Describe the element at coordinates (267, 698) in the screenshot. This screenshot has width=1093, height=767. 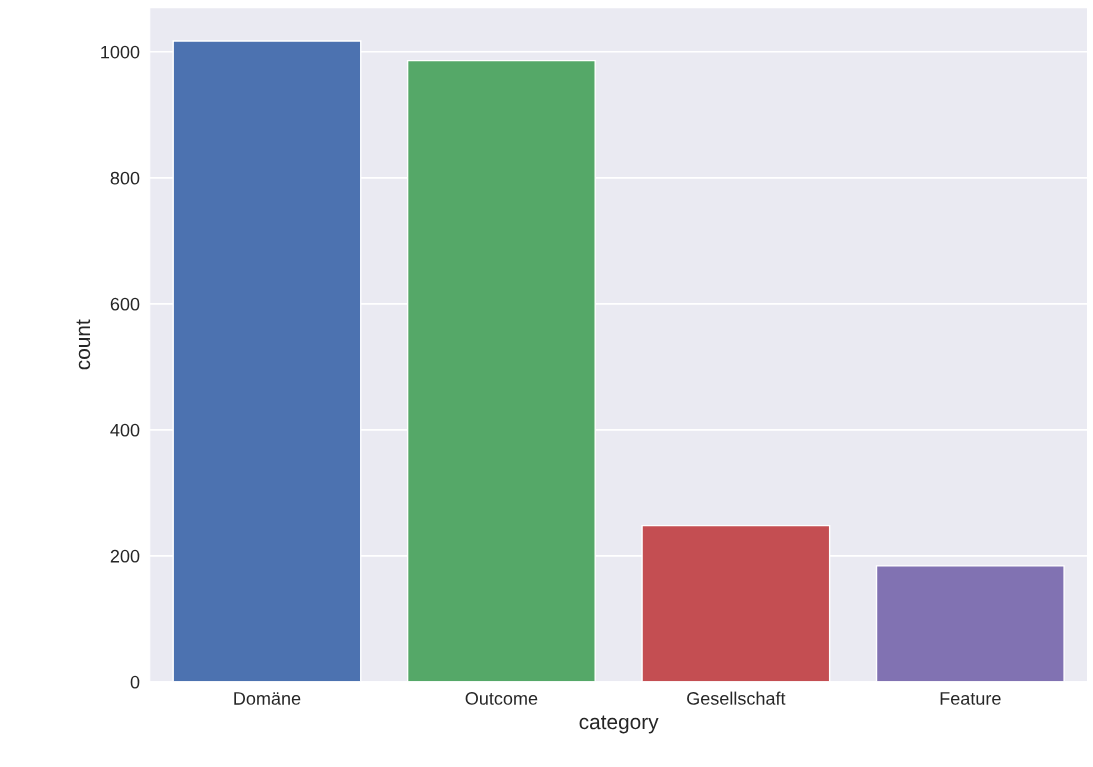
I see `x-tick-label: Domäne` at that location.